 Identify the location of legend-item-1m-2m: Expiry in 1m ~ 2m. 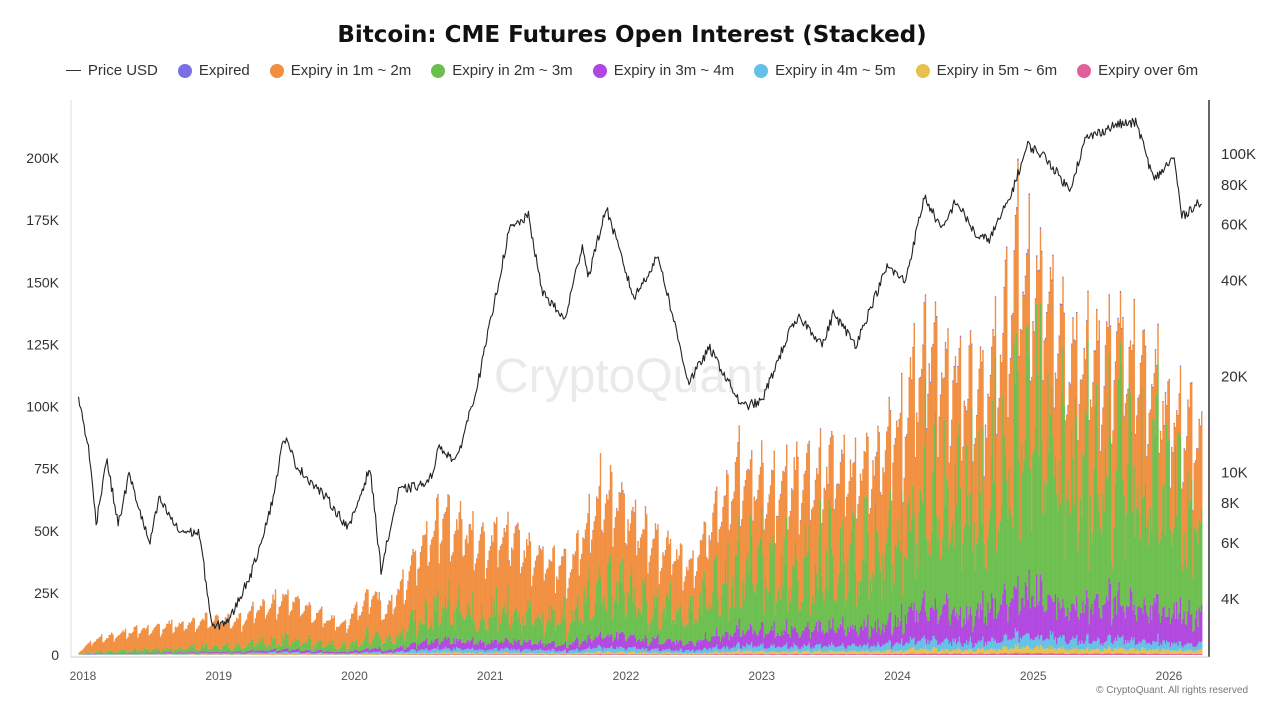
(340, 70).